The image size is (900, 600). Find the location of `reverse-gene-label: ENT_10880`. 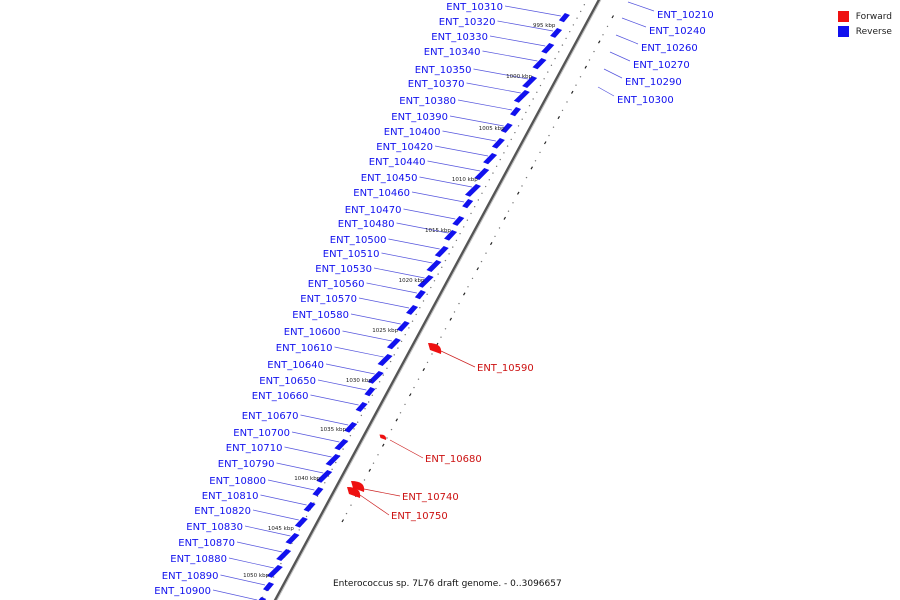

reverse-gene-label: ENT_10880 is located at coordinates (198, 559).